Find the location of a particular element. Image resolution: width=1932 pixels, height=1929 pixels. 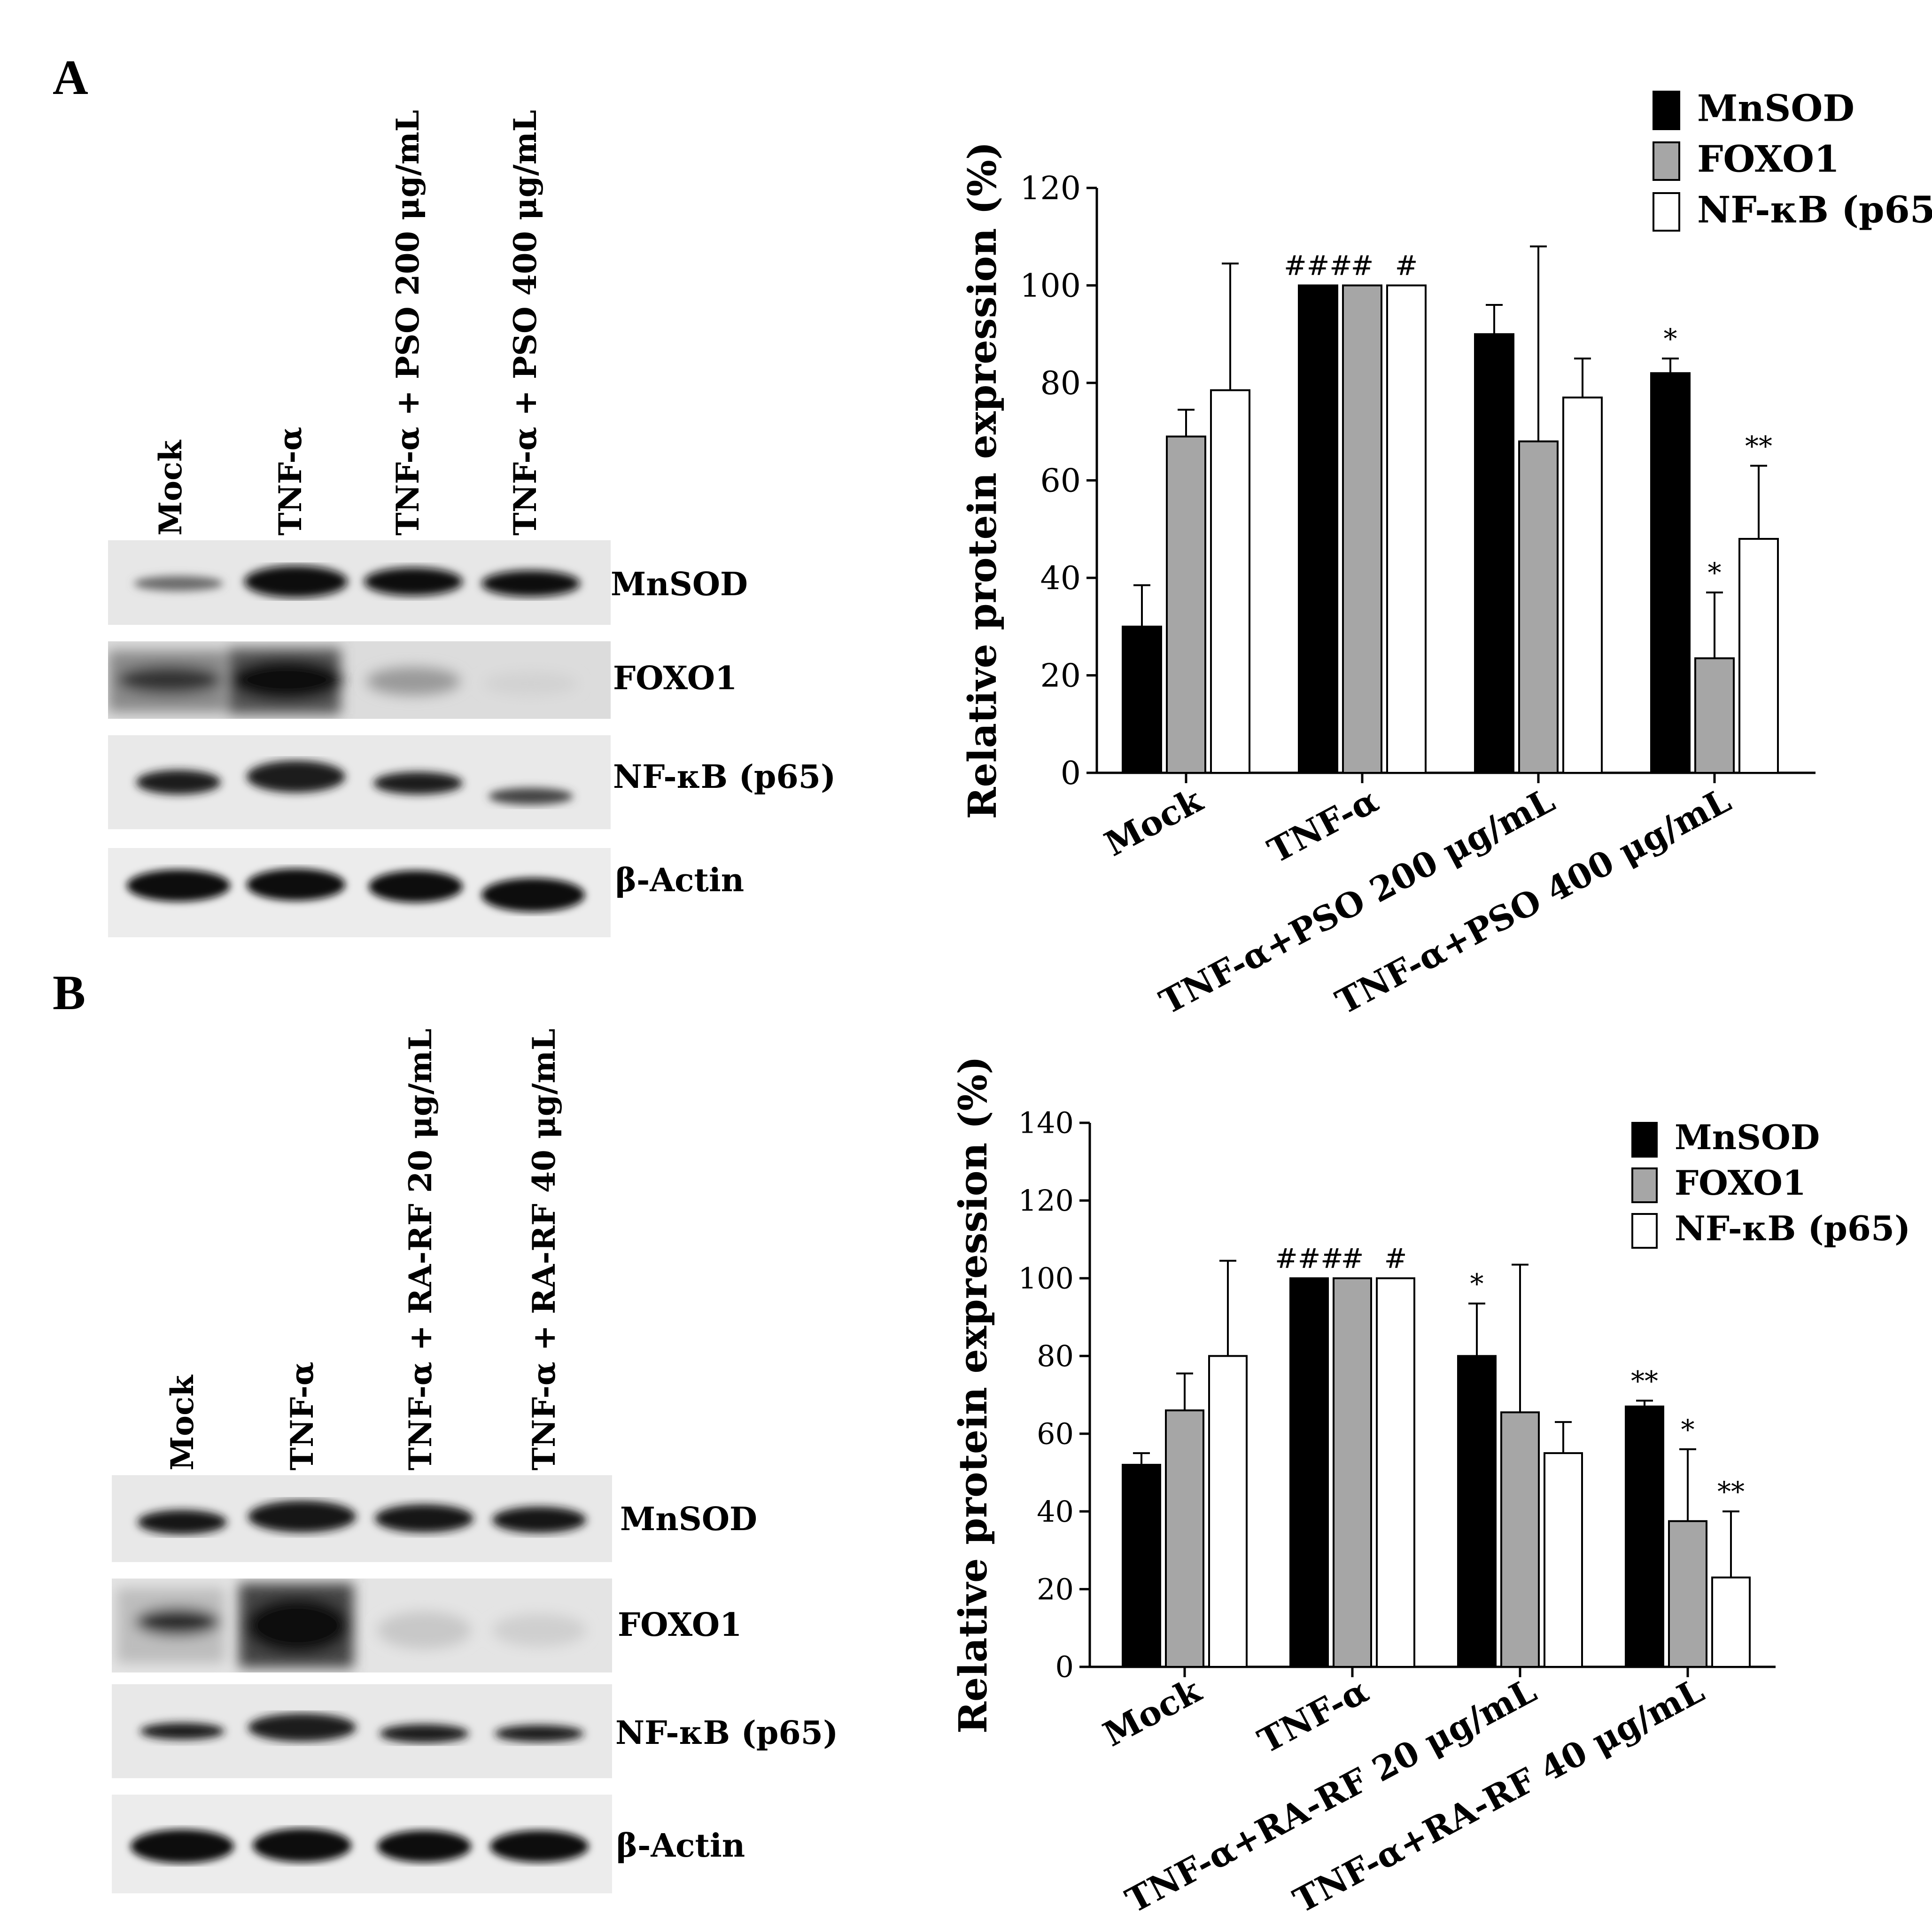

y-tick-label-b-6: 120 is located at coordinates (1046, 1200).